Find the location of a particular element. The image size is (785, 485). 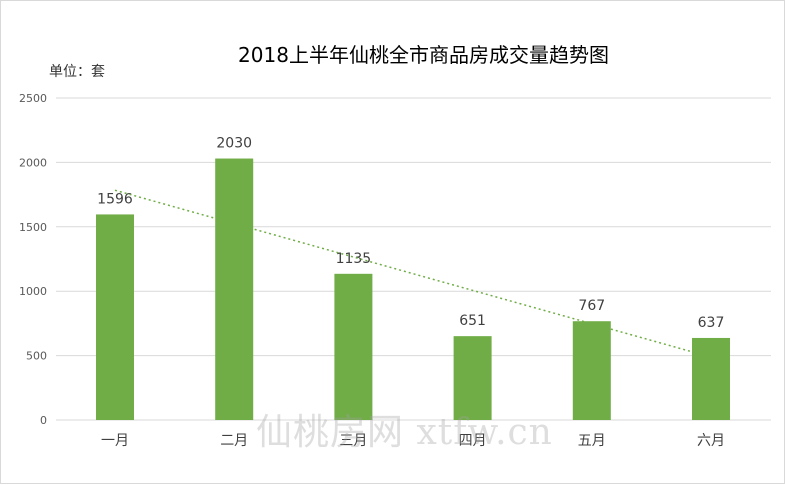

data-label: 1135 is located at coordinates (354, 259).